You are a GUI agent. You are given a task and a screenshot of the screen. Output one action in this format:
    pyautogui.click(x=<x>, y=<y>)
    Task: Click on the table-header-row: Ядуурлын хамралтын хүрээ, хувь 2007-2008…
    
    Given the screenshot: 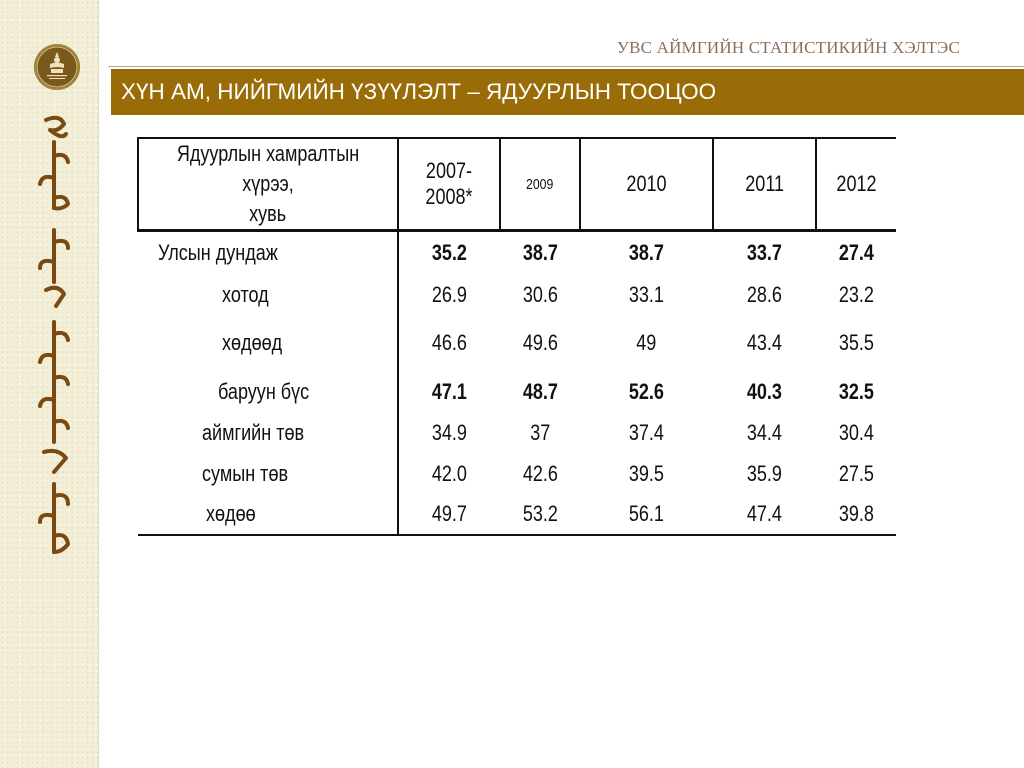 What is the action you would take?
    pyautogui.click(x=516, y=184)
    